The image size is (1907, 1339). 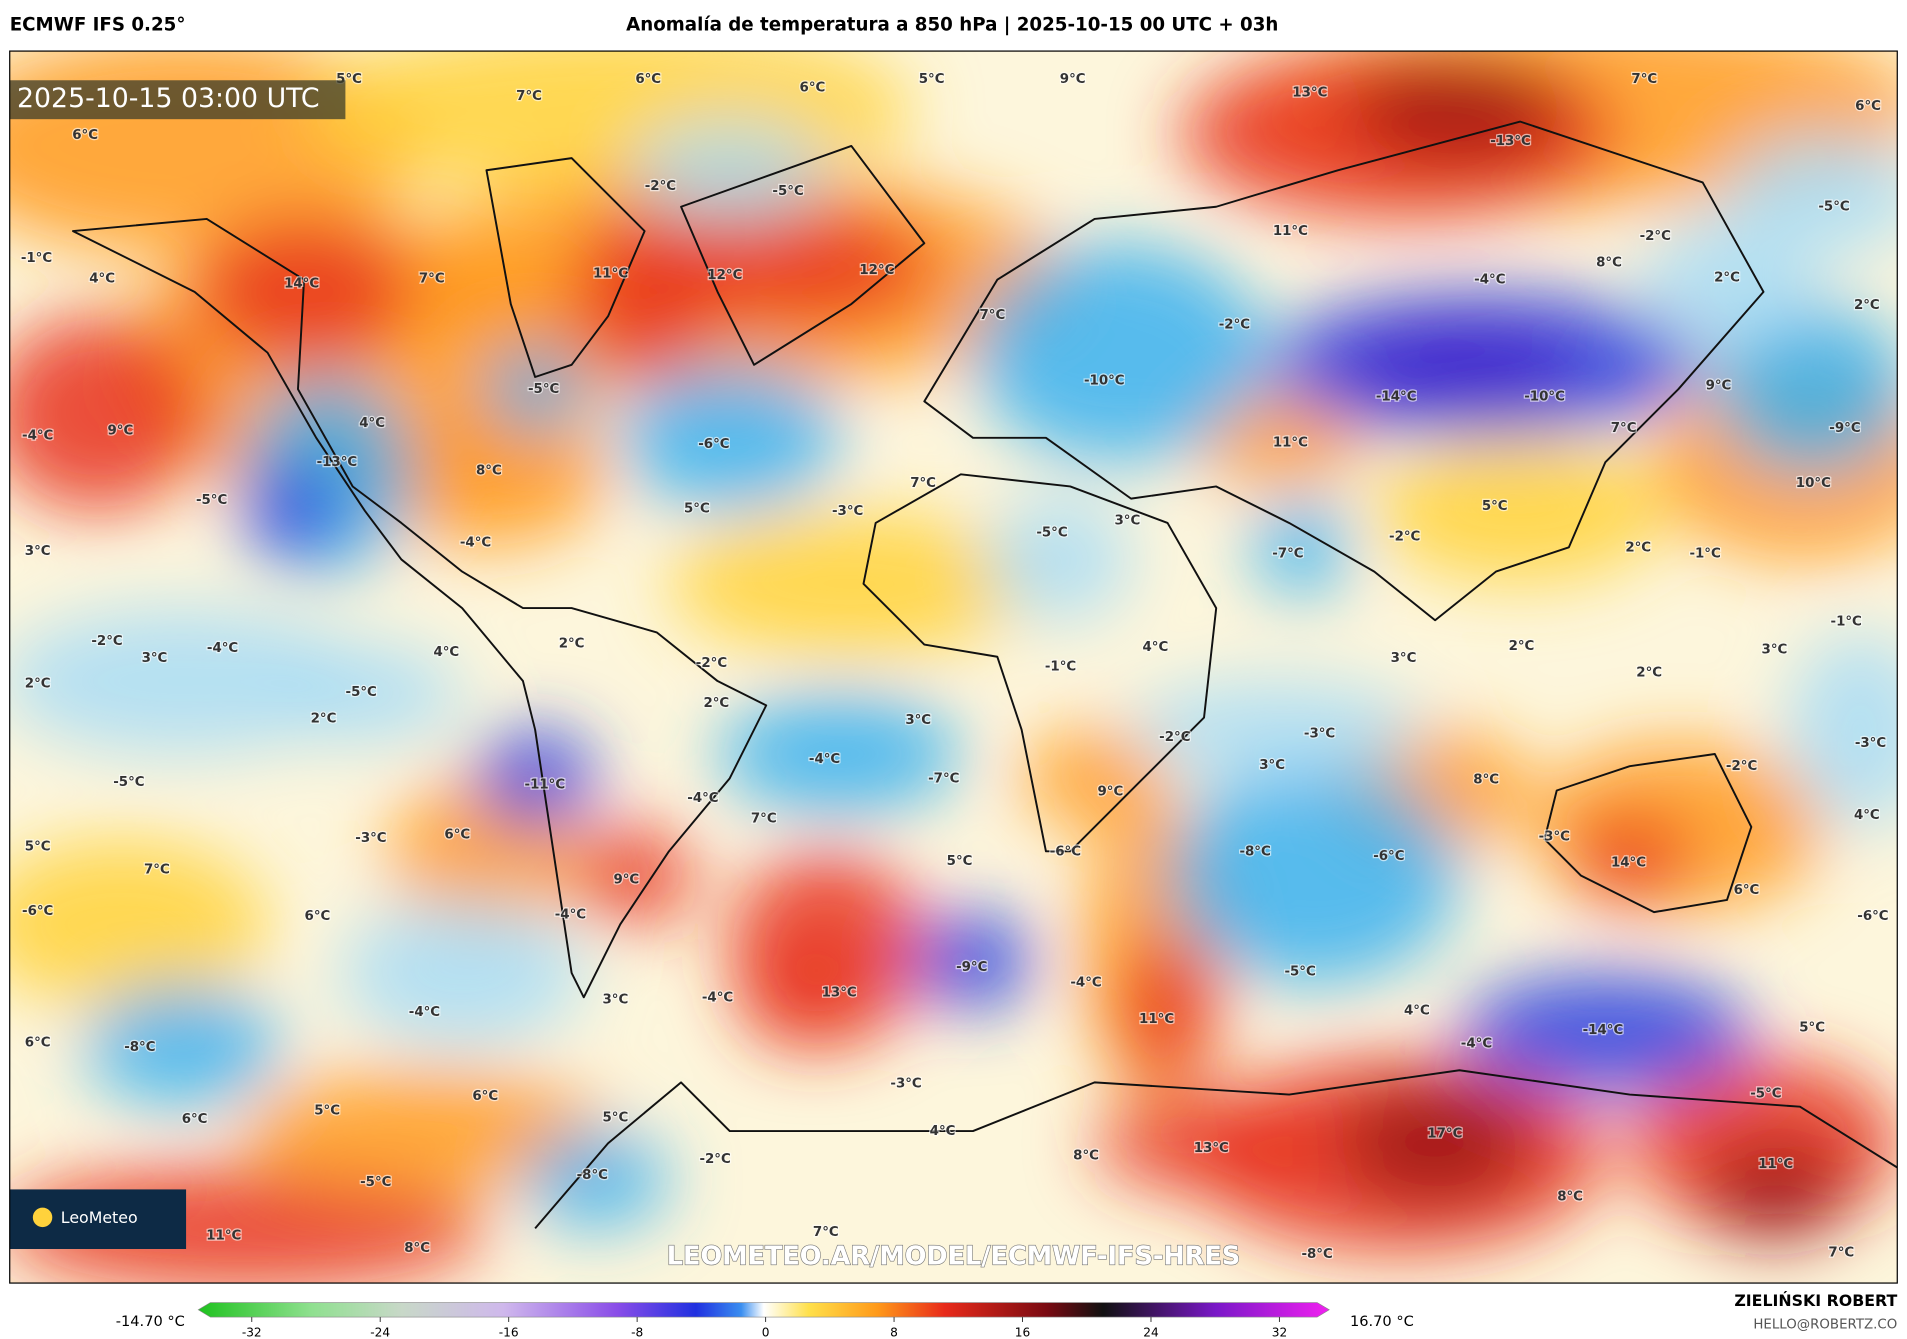 I want to click on contour-label: 11°C, so click(x=1156, y=1019).